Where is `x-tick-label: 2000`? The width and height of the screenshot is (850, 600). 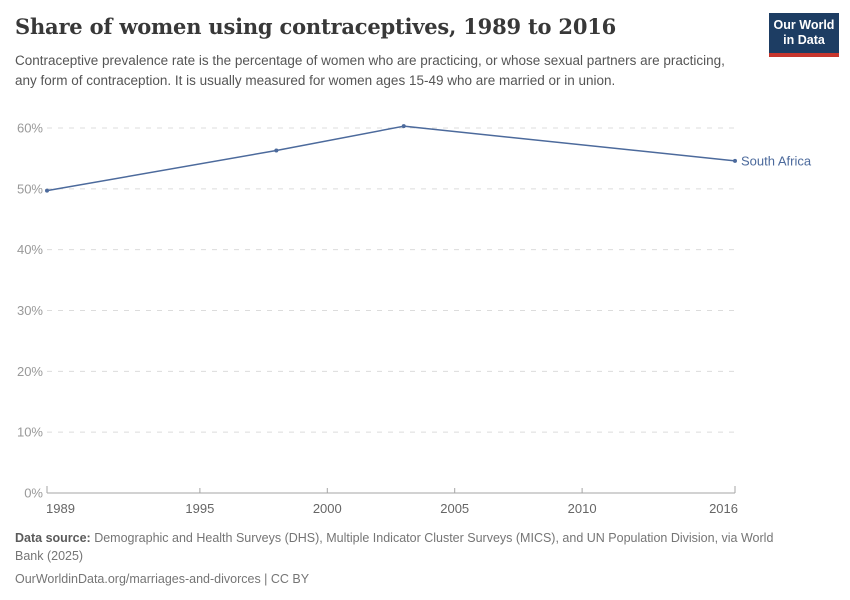 x-tick-label: 2000 is located at coordinates (327, 508).